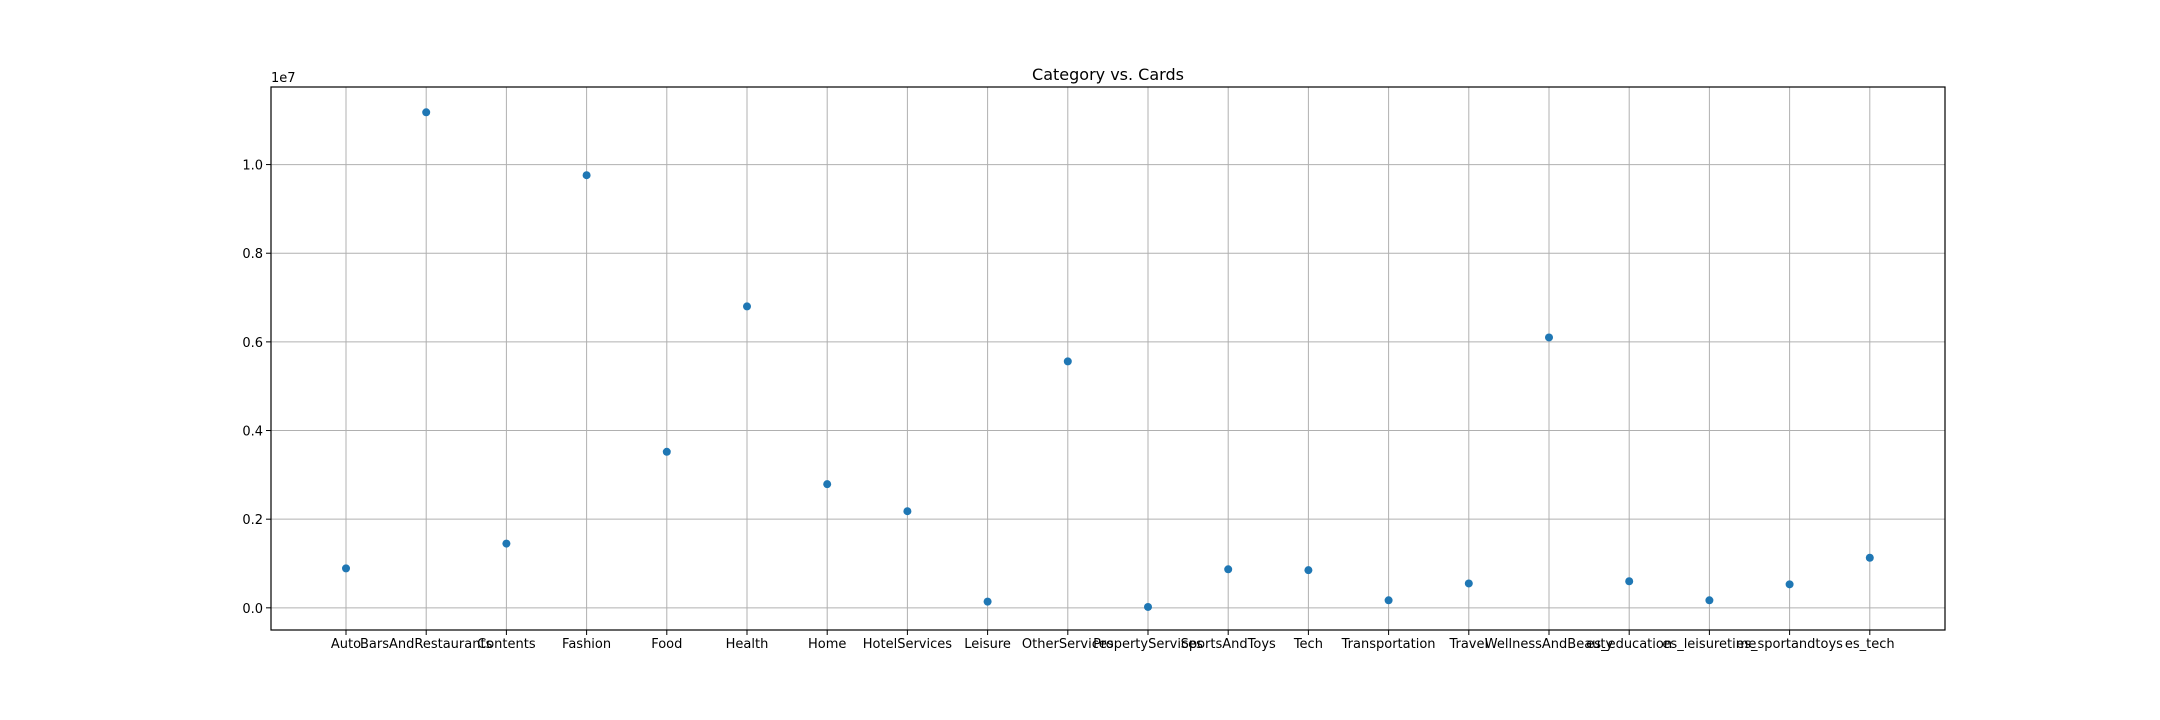  Describe the element at coordinates (252, 254) in the screenshot. I see `y-tick-label: 0.8` at that location.